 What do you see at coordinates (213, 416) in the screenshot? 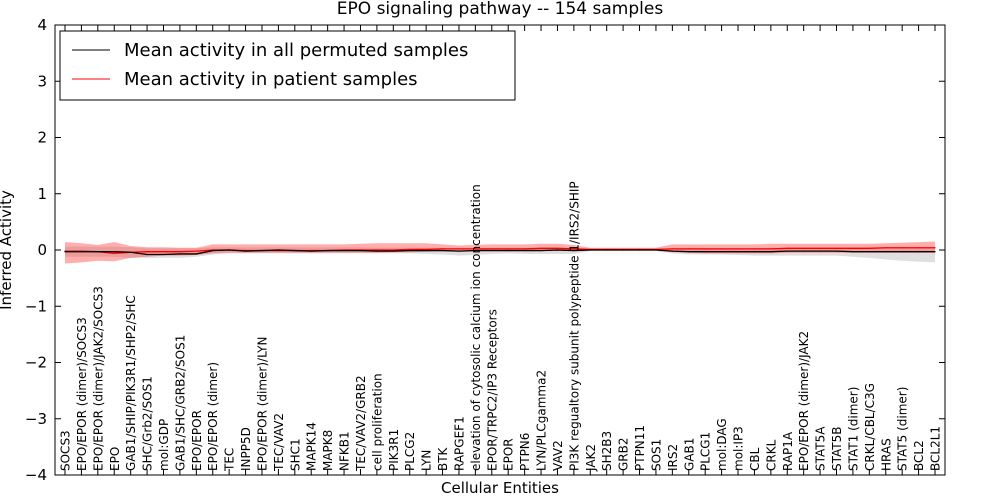
I see `x-tick-label: EPO/EPOR (dimer)` at bounding box center [213, 416].